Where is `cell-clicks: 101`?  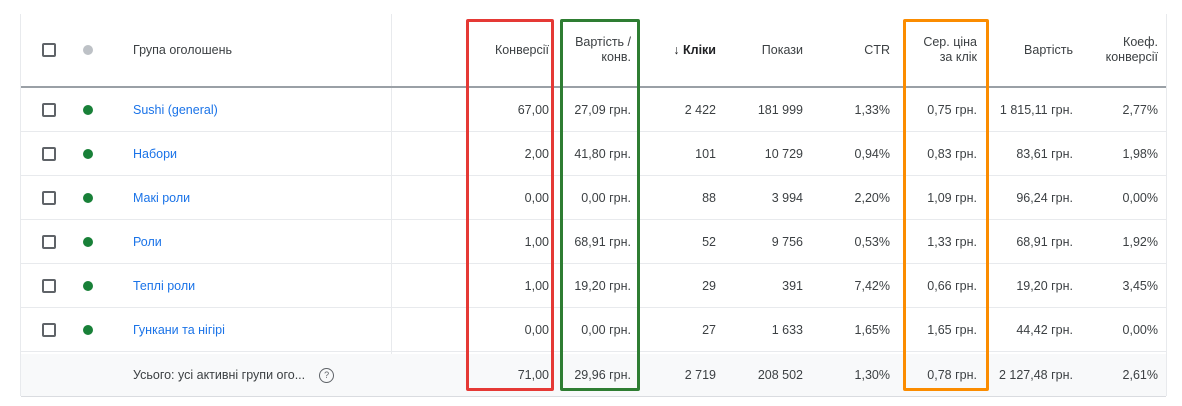
cell-clicks: 101 is located at coordinates (705, 153).